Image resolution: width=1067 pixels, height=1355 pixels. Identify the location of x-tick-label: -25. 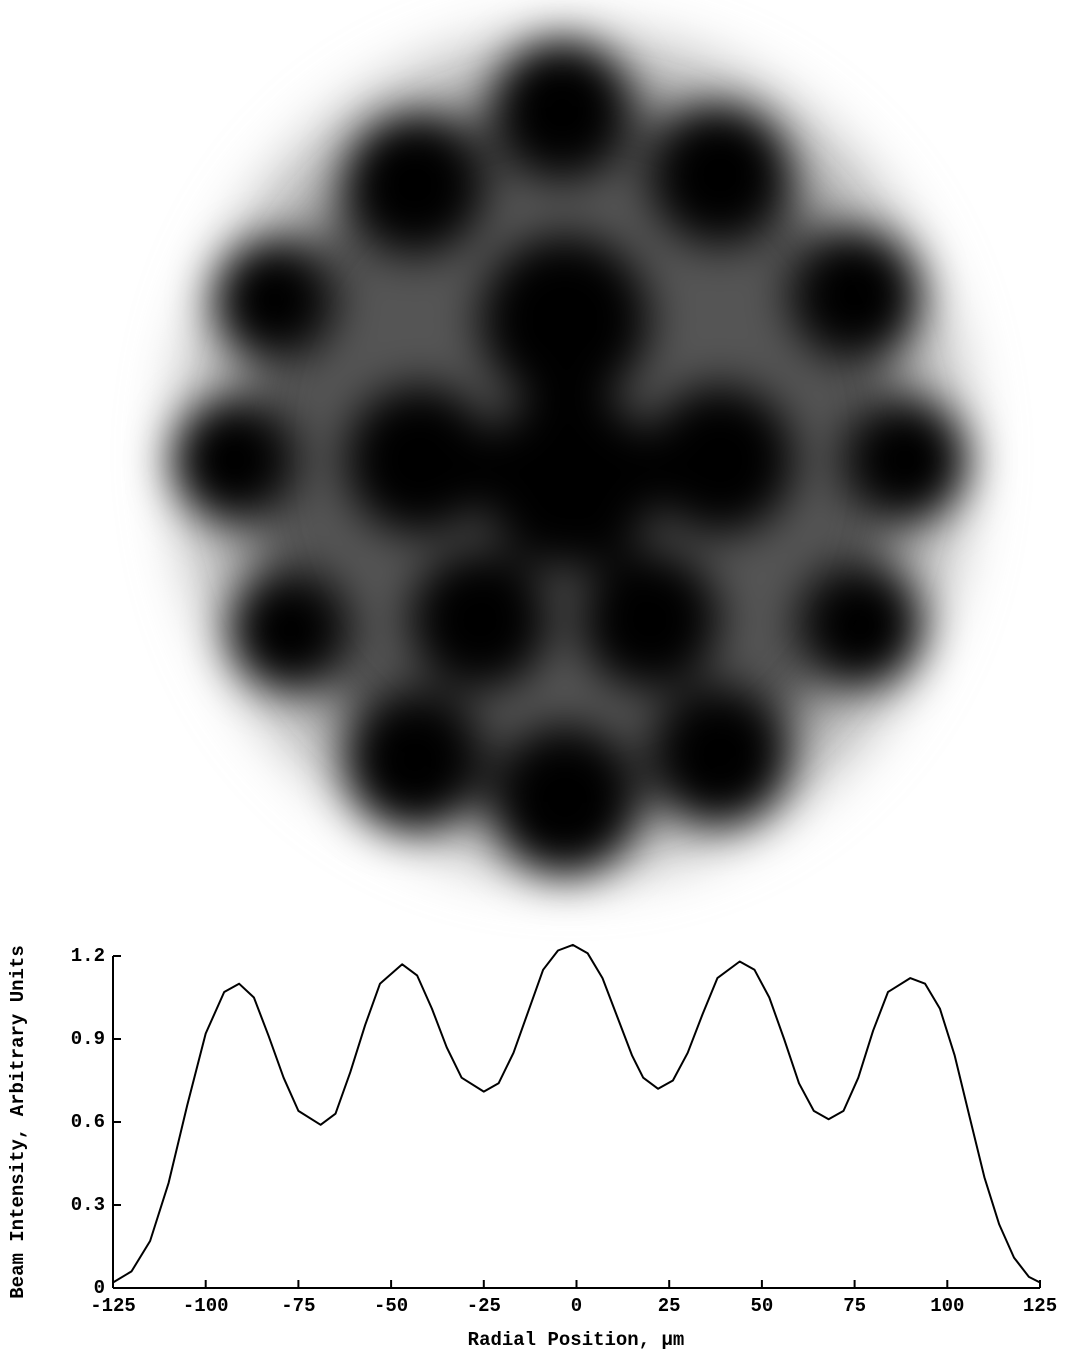
(484, 1306).